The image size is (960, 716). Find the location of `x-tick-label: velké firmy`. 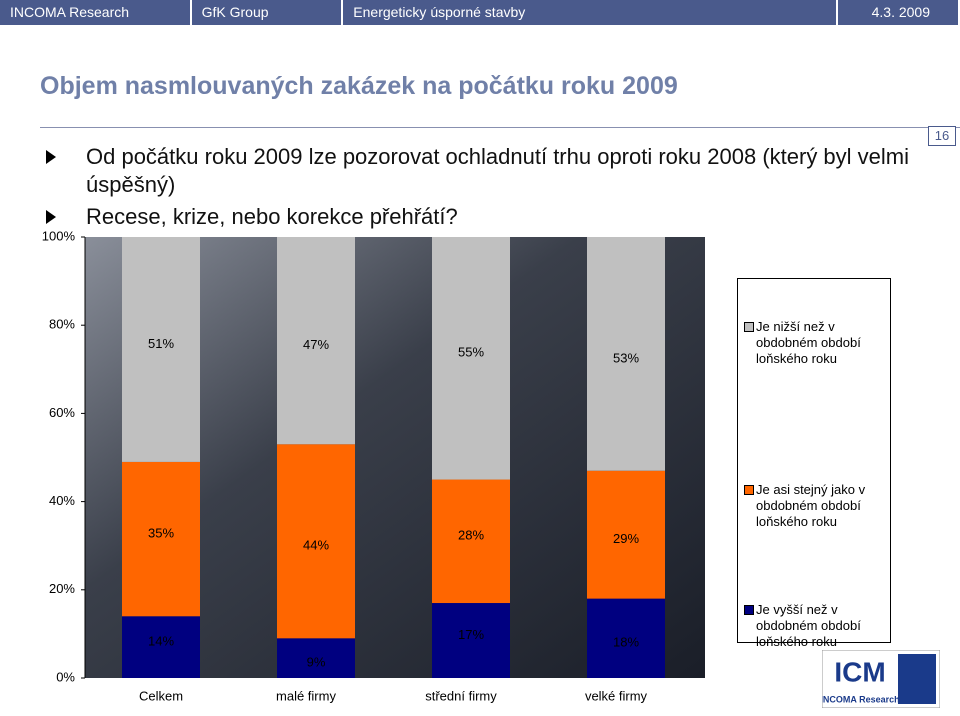

x-tick-label: velké firmy is located at coordinates (616, 695).